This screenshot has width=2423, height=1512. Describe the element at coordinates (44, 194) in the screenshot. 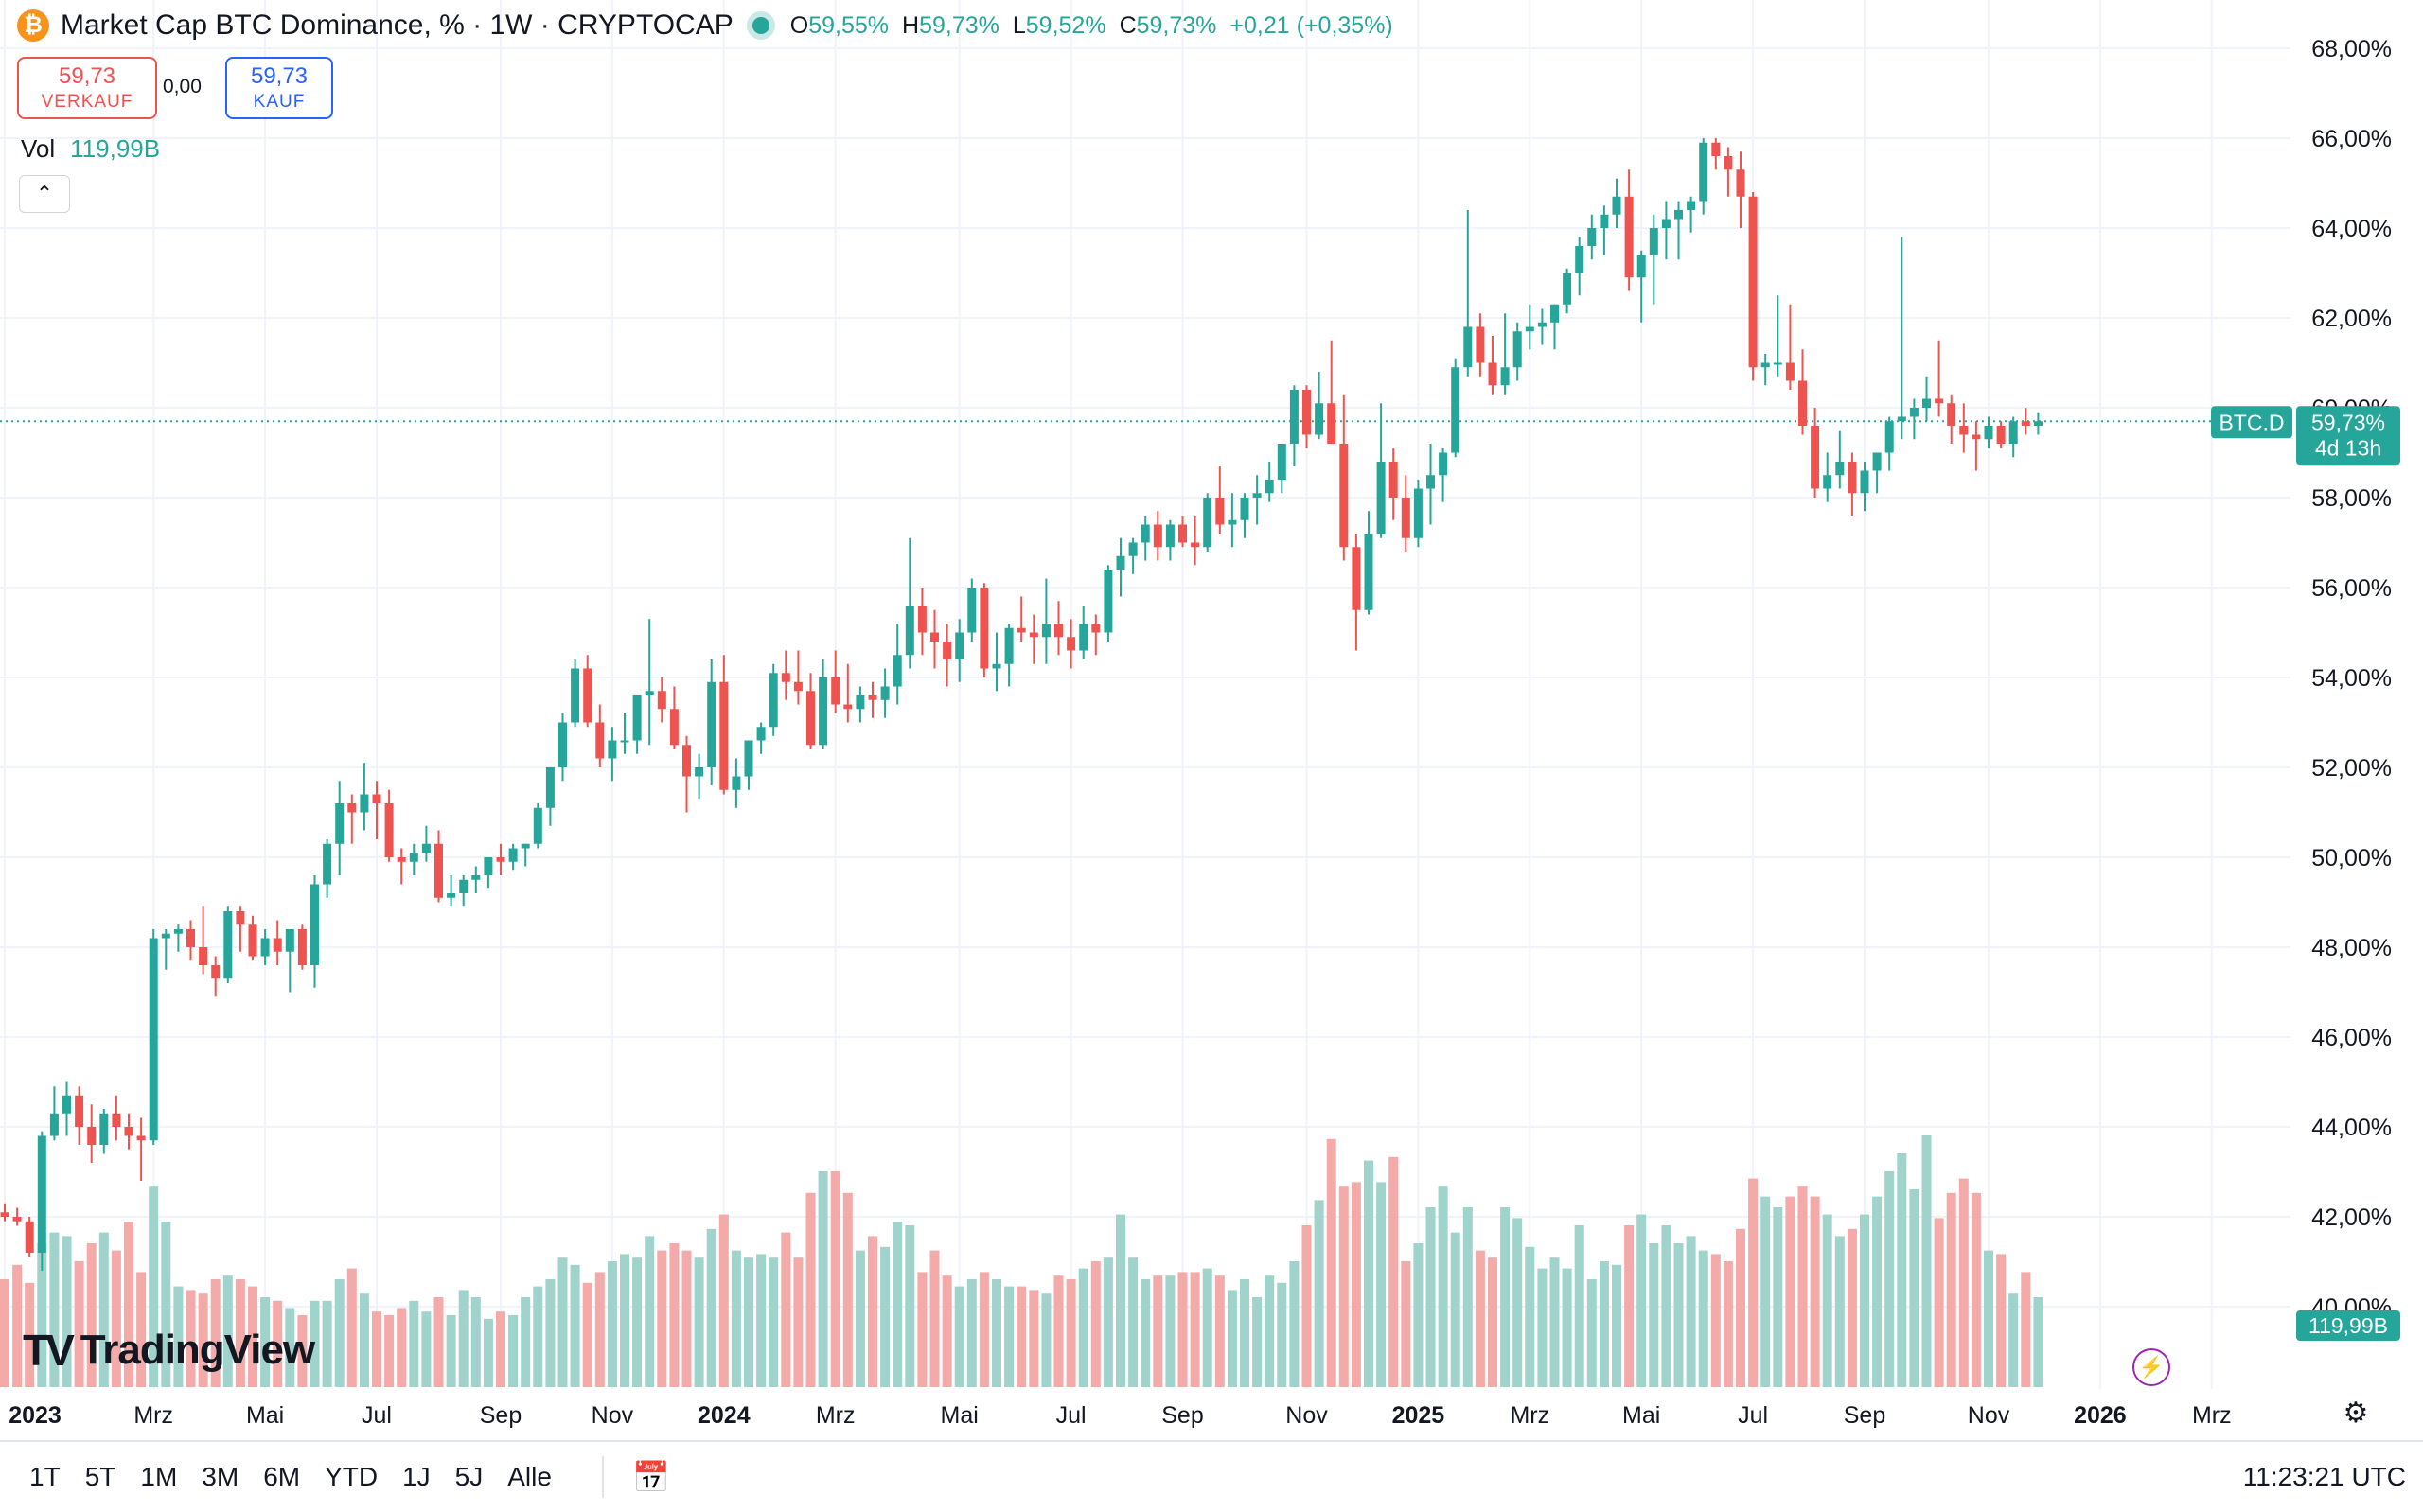

I see `collapse-legend-button: ⌃` at that location.